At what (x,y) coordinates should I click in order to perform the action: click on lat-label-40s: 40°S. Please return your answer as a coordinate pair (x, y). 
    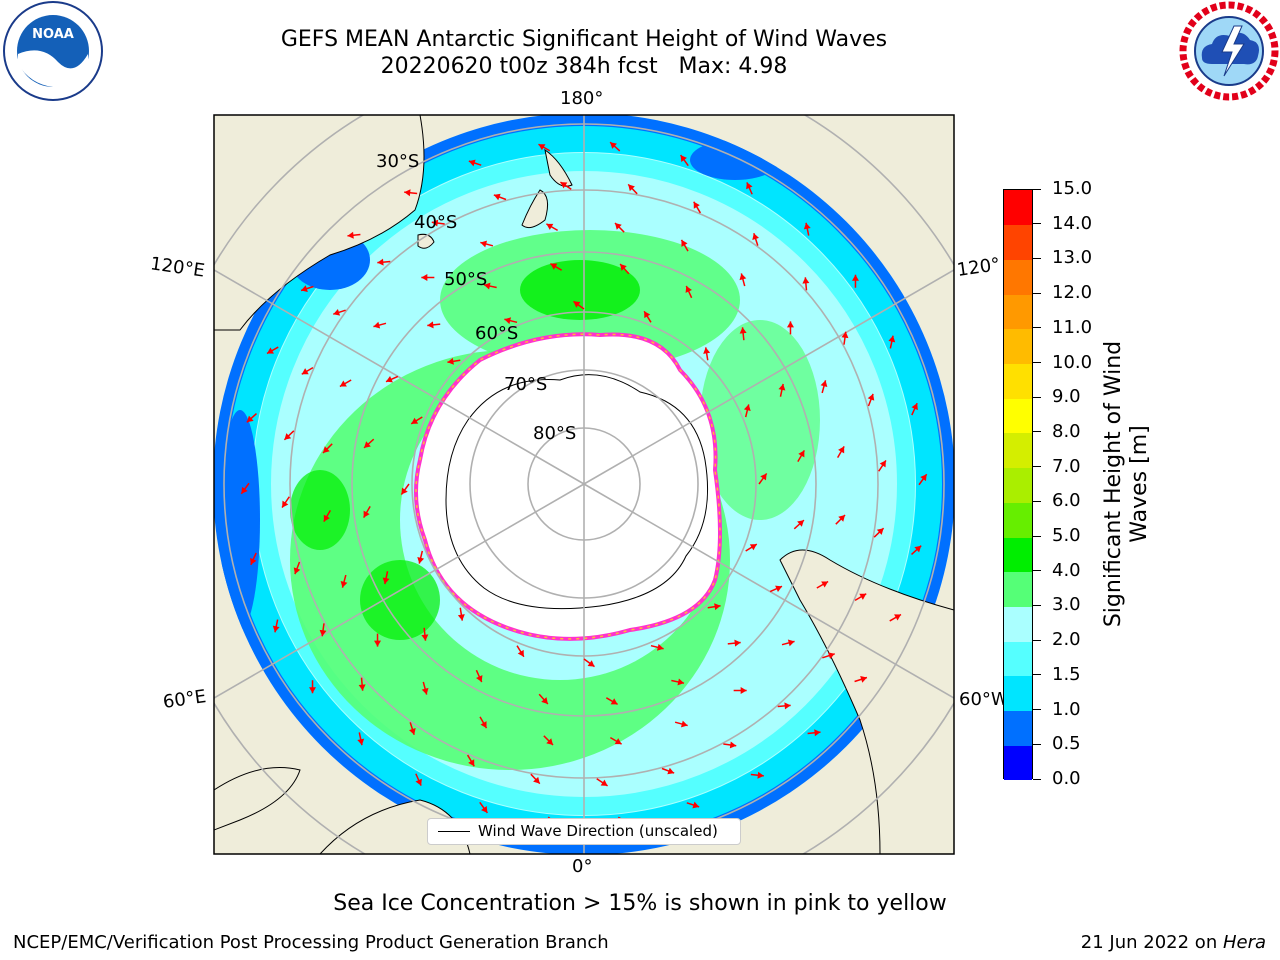
    Looking at the image, I should click on (436, 222).